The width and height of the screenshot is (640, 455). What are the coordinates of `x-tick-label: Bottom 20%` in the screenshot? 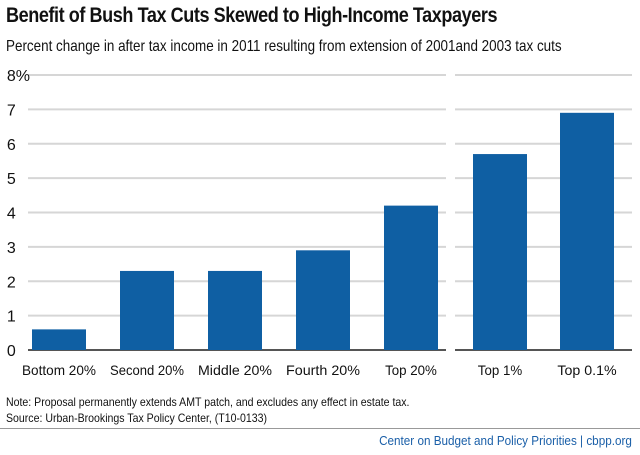 It's located at (59, 370).